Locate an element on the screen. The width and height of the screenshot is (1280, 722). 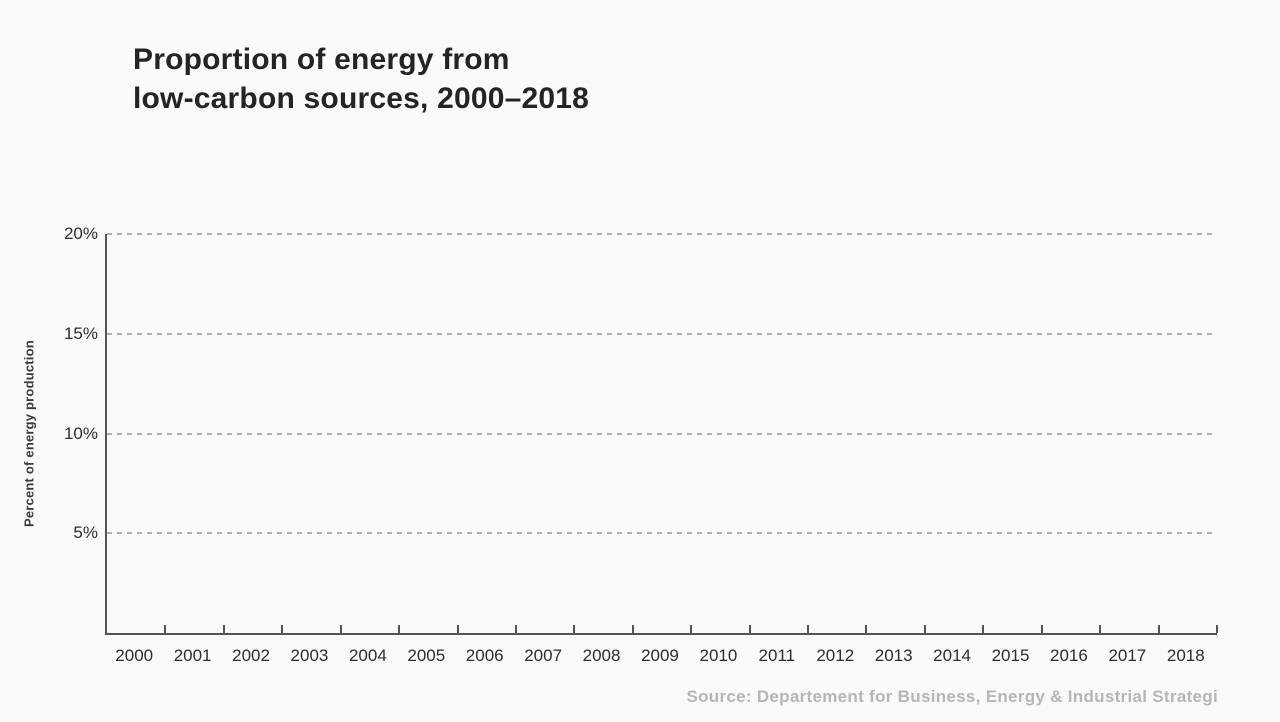
x-tick-label-2014: 2014 is located at coordinates (952, 655).